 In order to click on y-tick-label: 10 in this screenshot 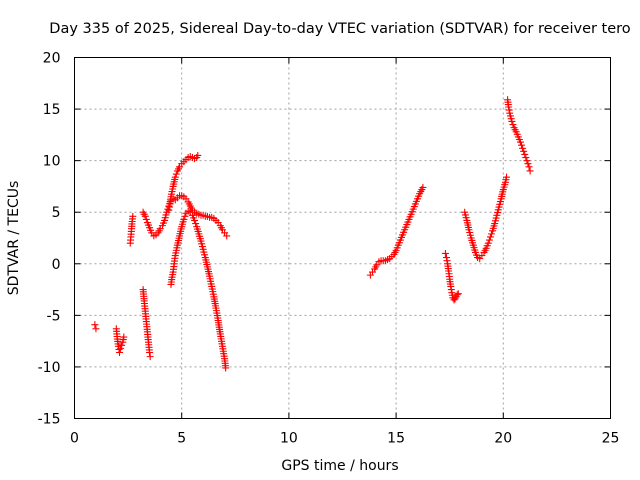, I will do `click(52, 162)`.